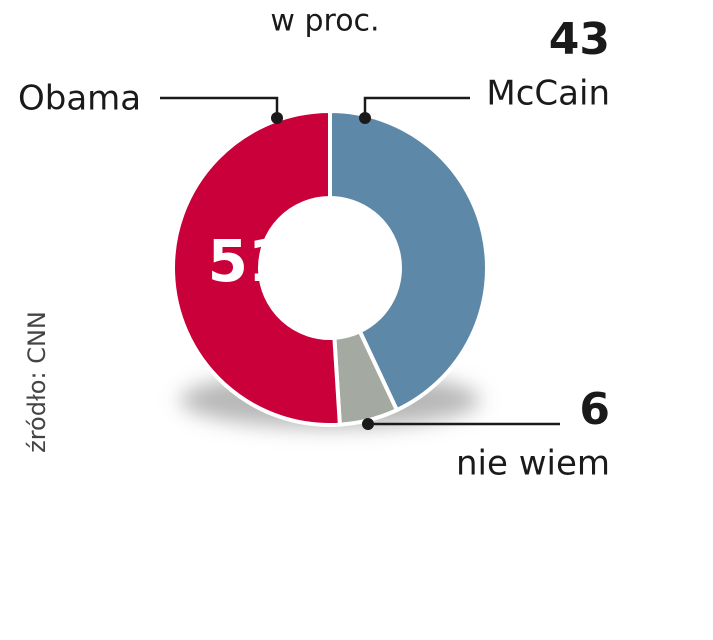 The height and width of the screenshot is (640, 713). I want to click on chart-subtitle: w proc., so click(324, 21).